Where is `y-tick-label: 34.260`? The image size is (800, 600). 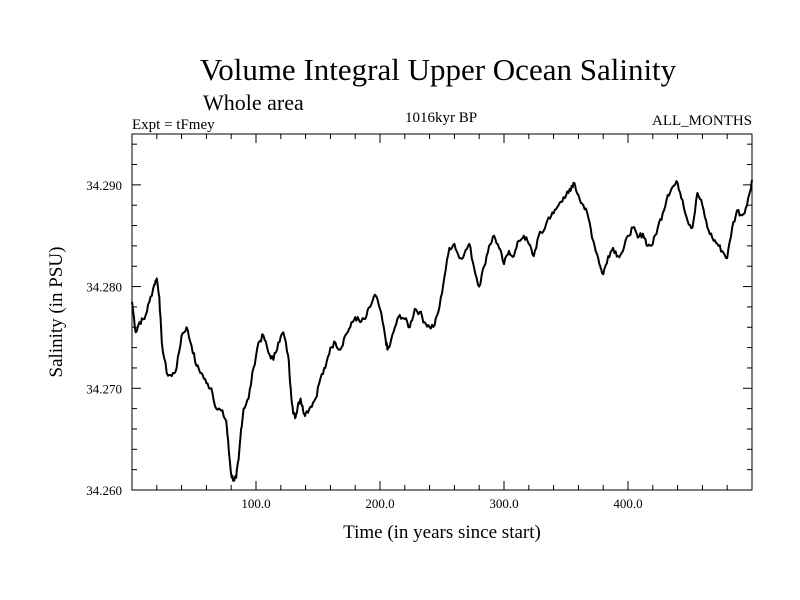
y-tick-label: 34.260 is located at coordinates (104, 490).